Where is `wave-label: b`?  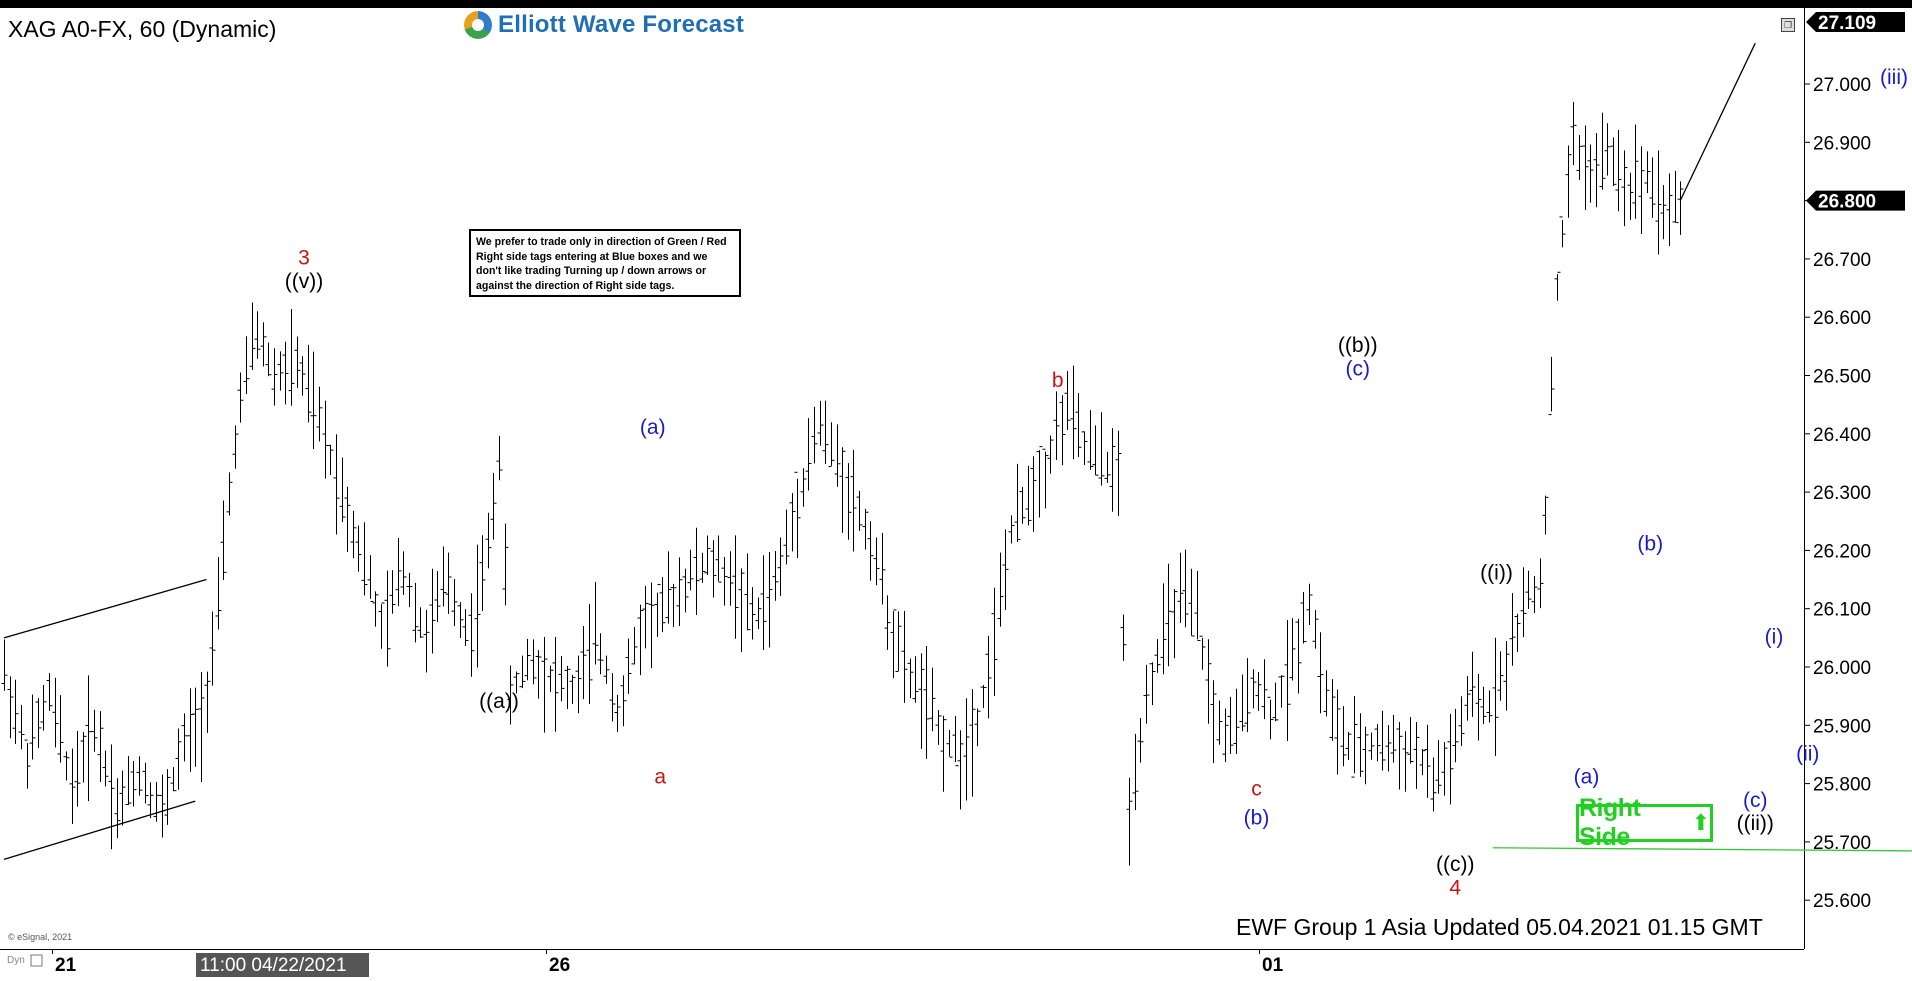
wave-label: b is located at coordinates (1058, 380).